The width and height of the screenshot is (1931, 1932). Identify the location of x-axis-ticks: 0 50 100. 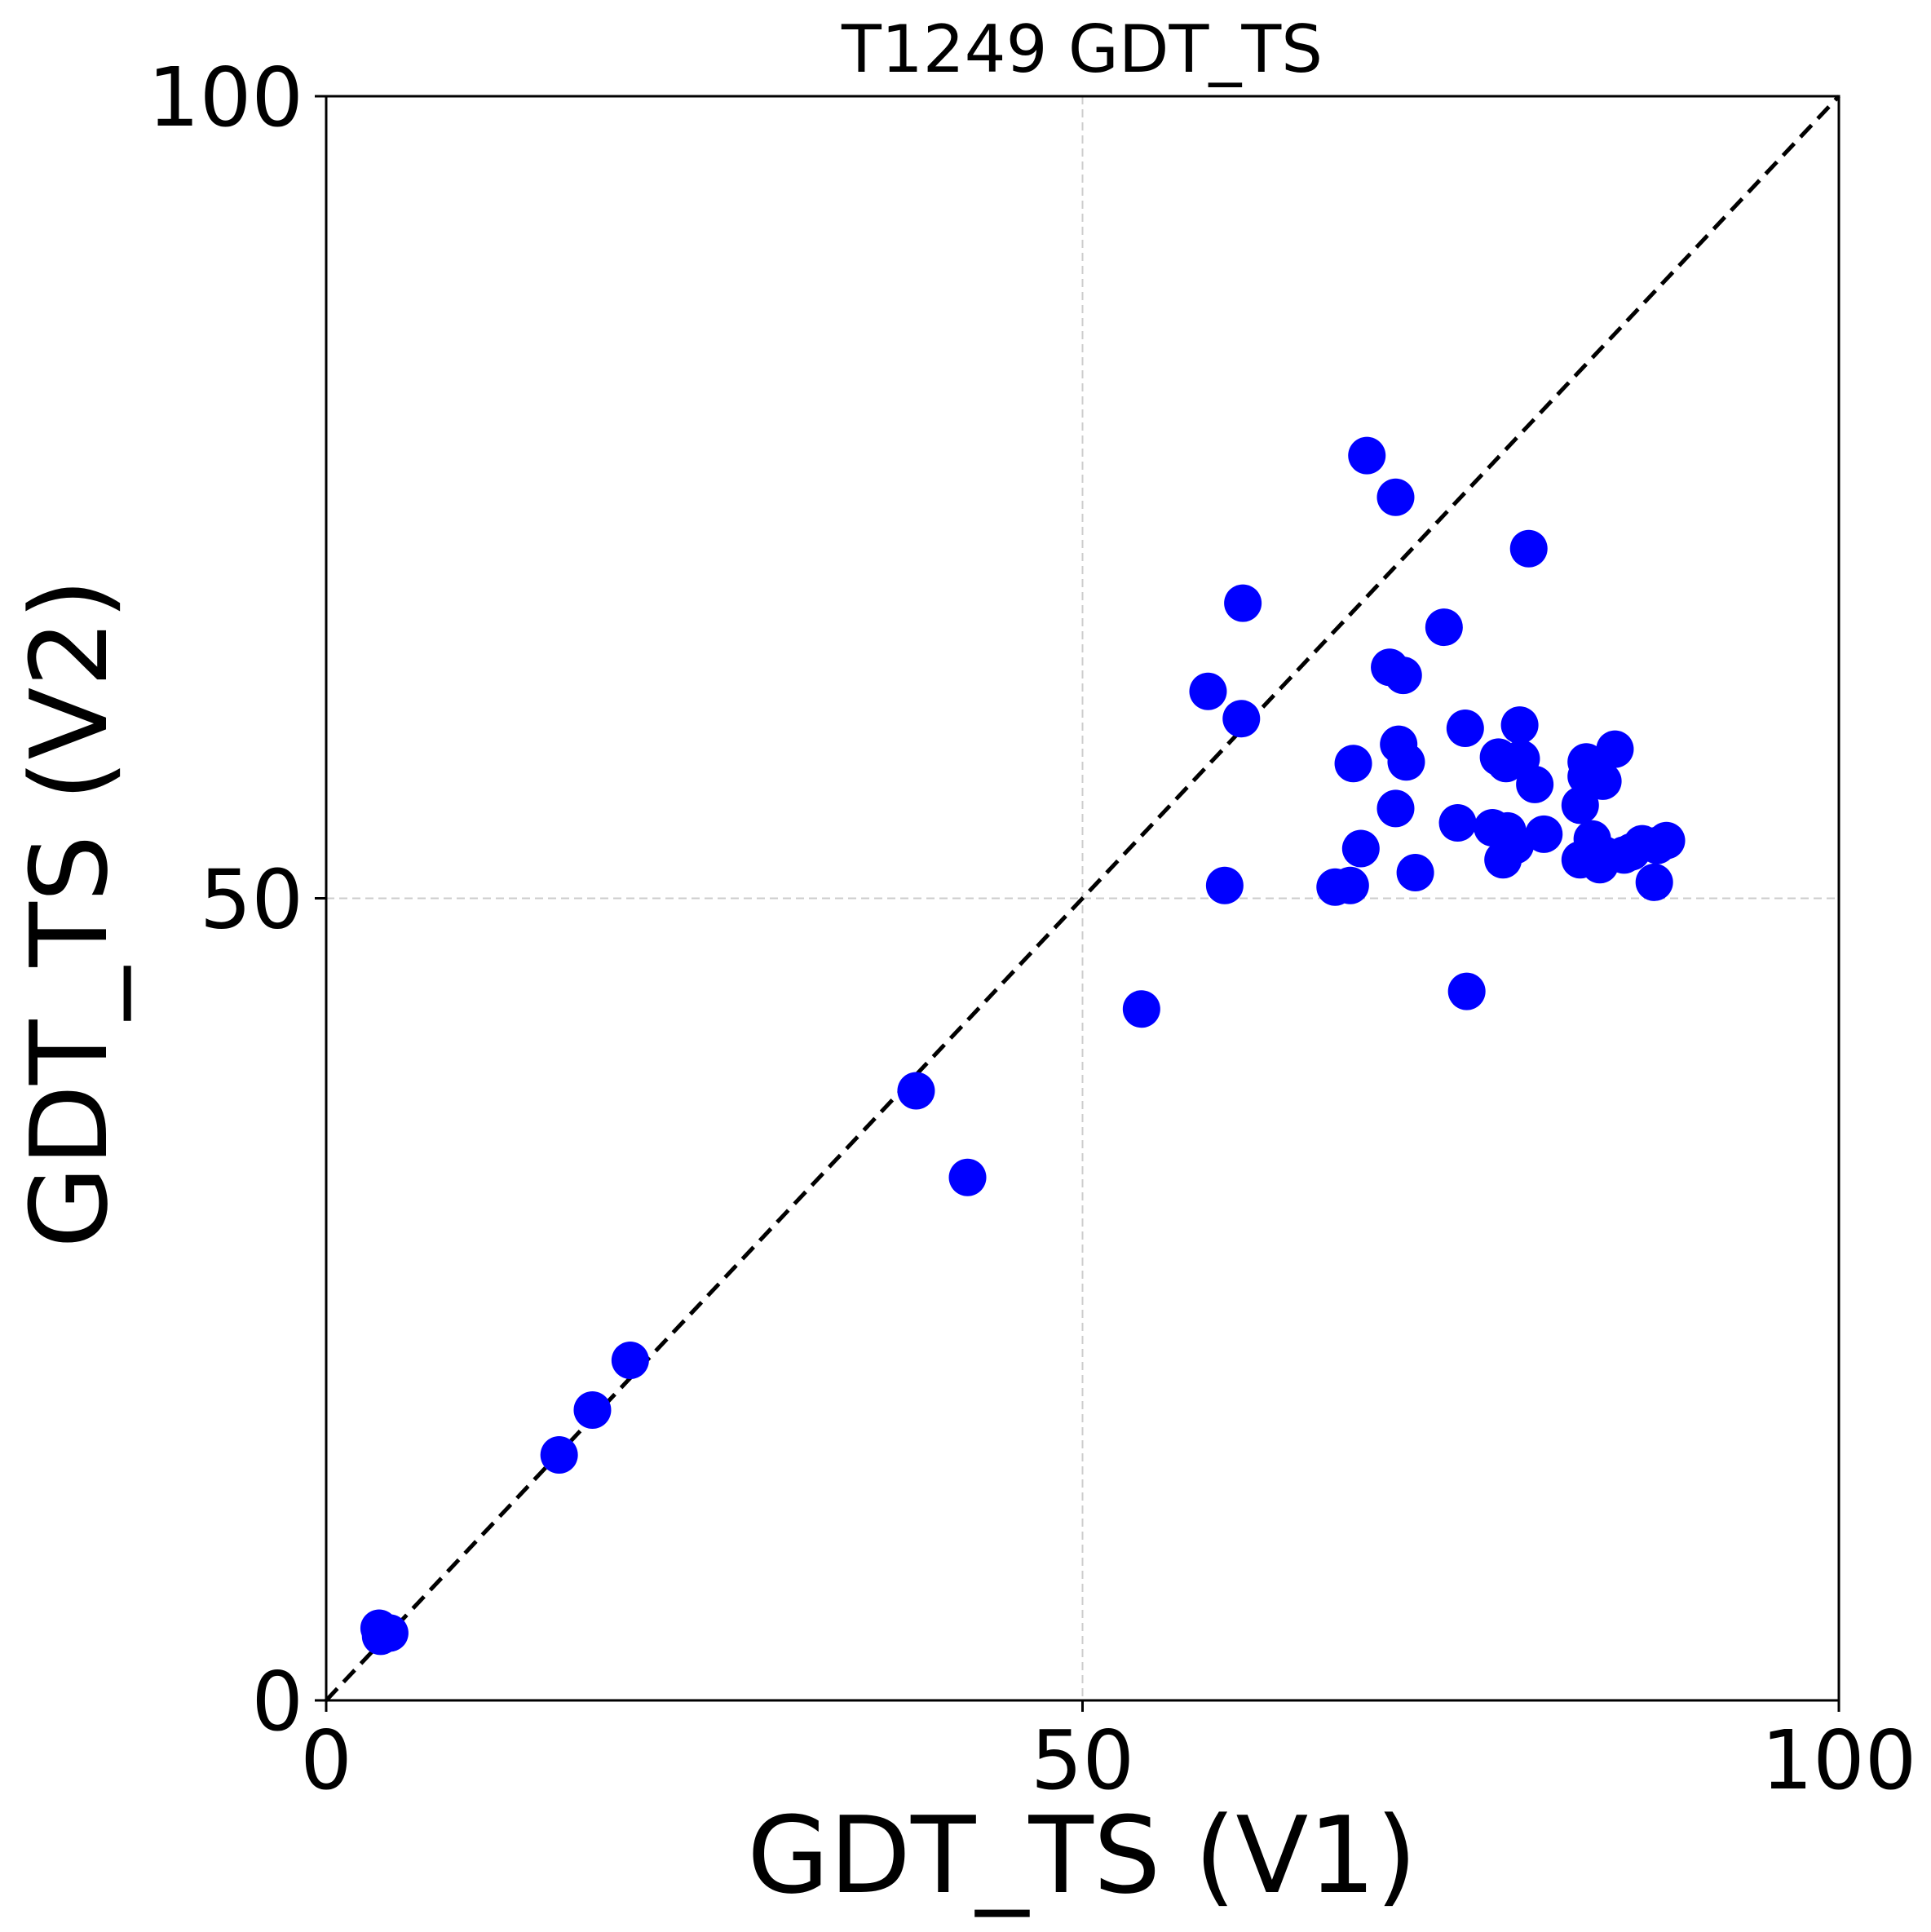
(1108, 1754).